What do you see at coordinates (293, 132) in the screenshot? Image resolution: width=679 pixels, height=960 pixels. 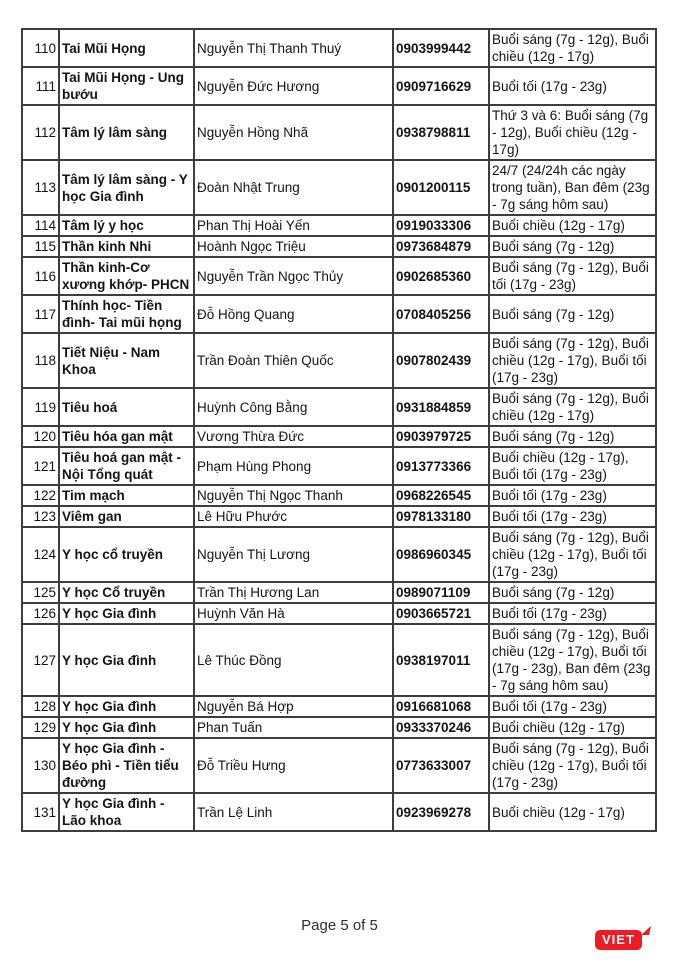 I see `doctor-name-cell: Nguyễn Hồng Nhã` at bounding box center [293, 132].